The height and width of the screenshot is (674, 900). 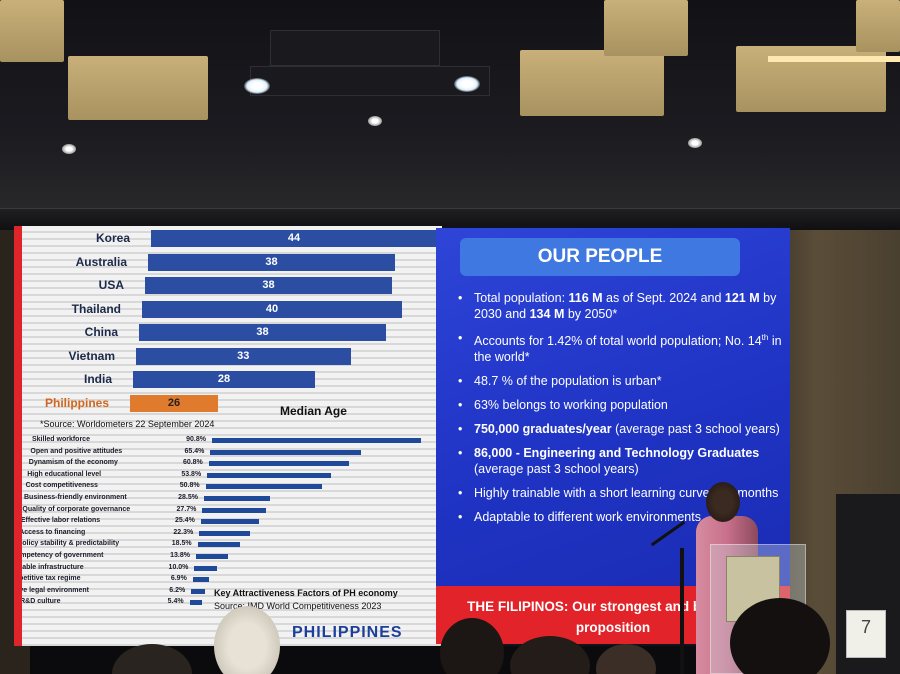 I want to click on median-age-bar: 28, so click(x=224, y=379).